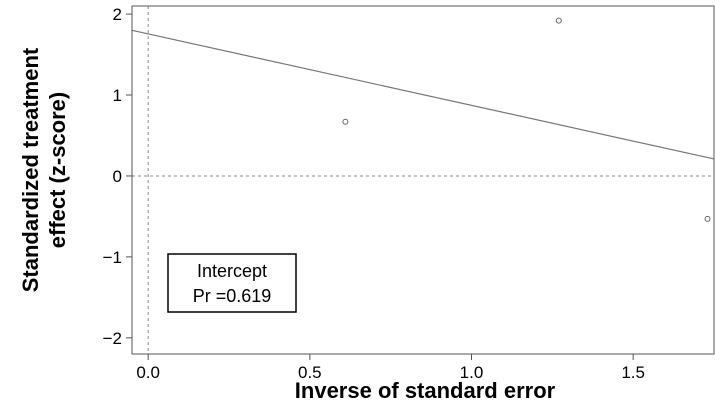 This screenshot has height=406, width=715. I want to click on annotation-frame, so click(232, 283).